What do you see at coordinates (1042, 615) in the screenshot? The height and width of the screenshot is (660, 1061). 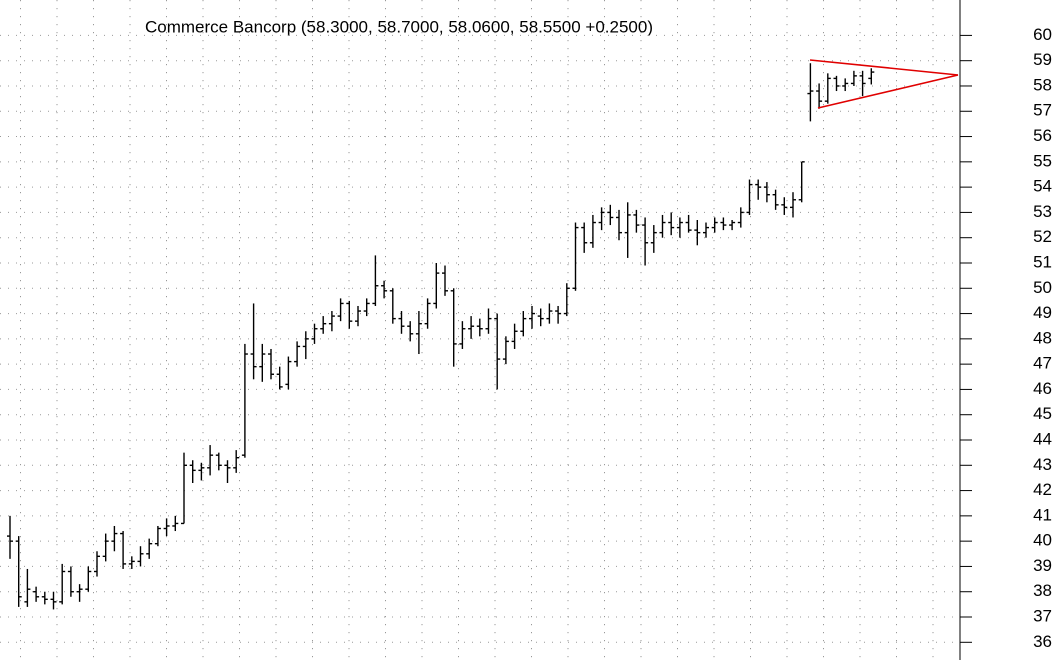 I see `y-tick-label: 37` at bounding box center [1042, 615].